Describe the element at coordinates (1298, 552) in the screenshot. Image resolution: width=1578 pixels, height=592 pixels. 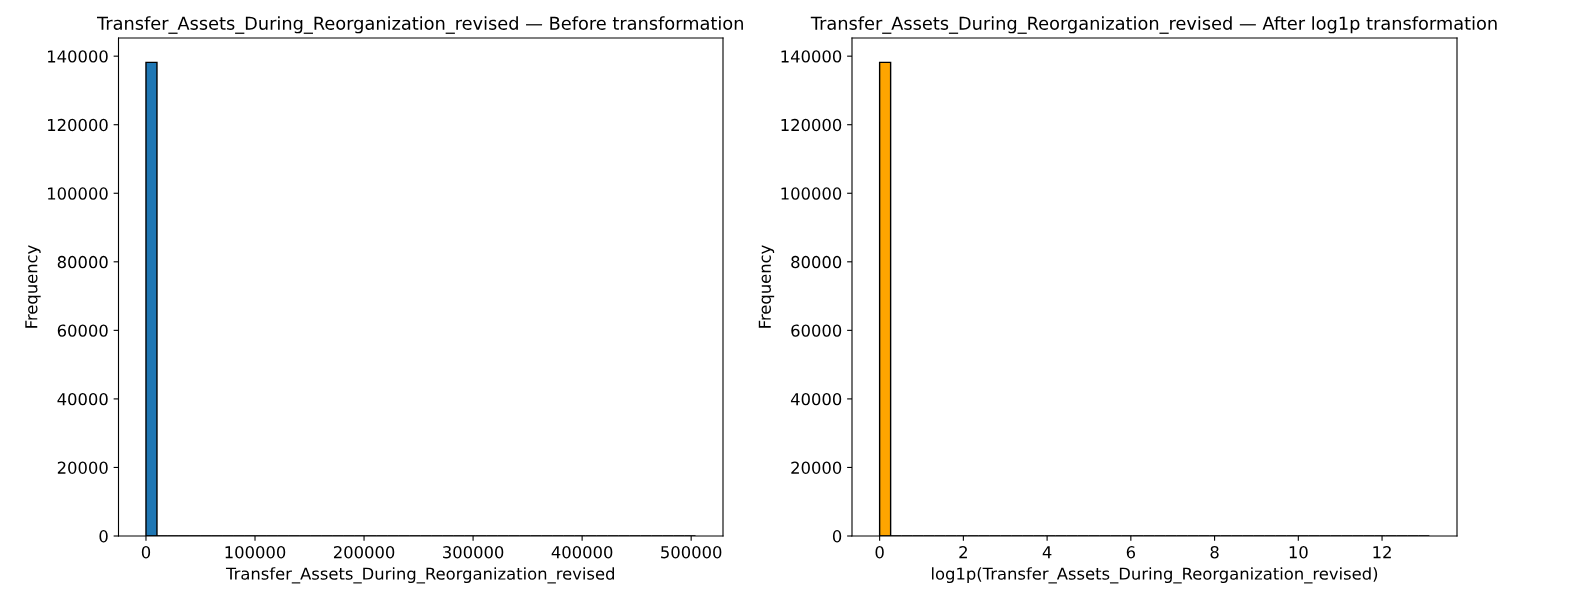
I see `x-tick-label: 10` at that location.